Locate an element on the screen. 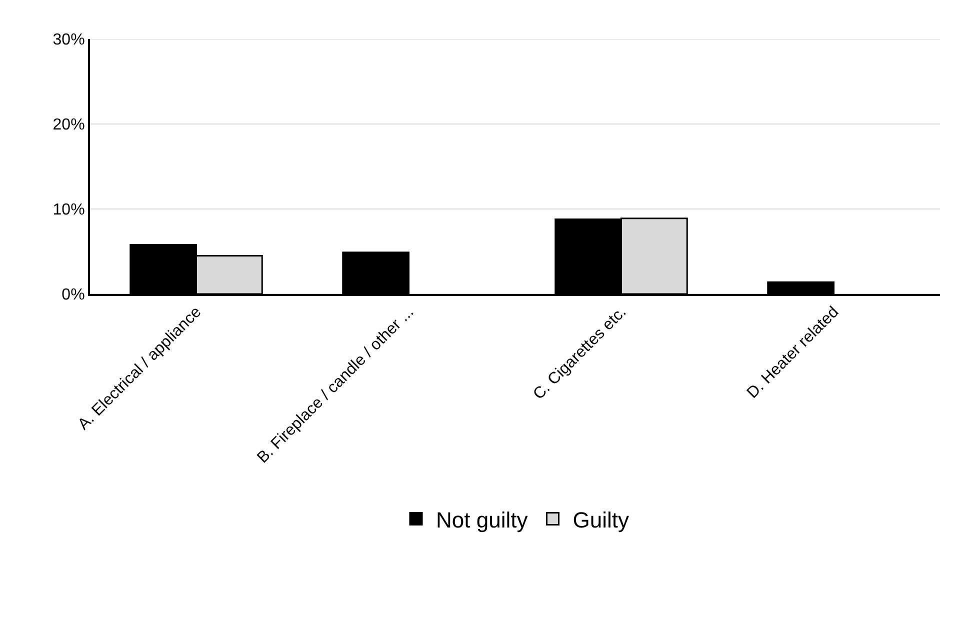 The height and width of the screenshot is (619, 958). y-tick-label: 0% is located at coordinates (73, 295).